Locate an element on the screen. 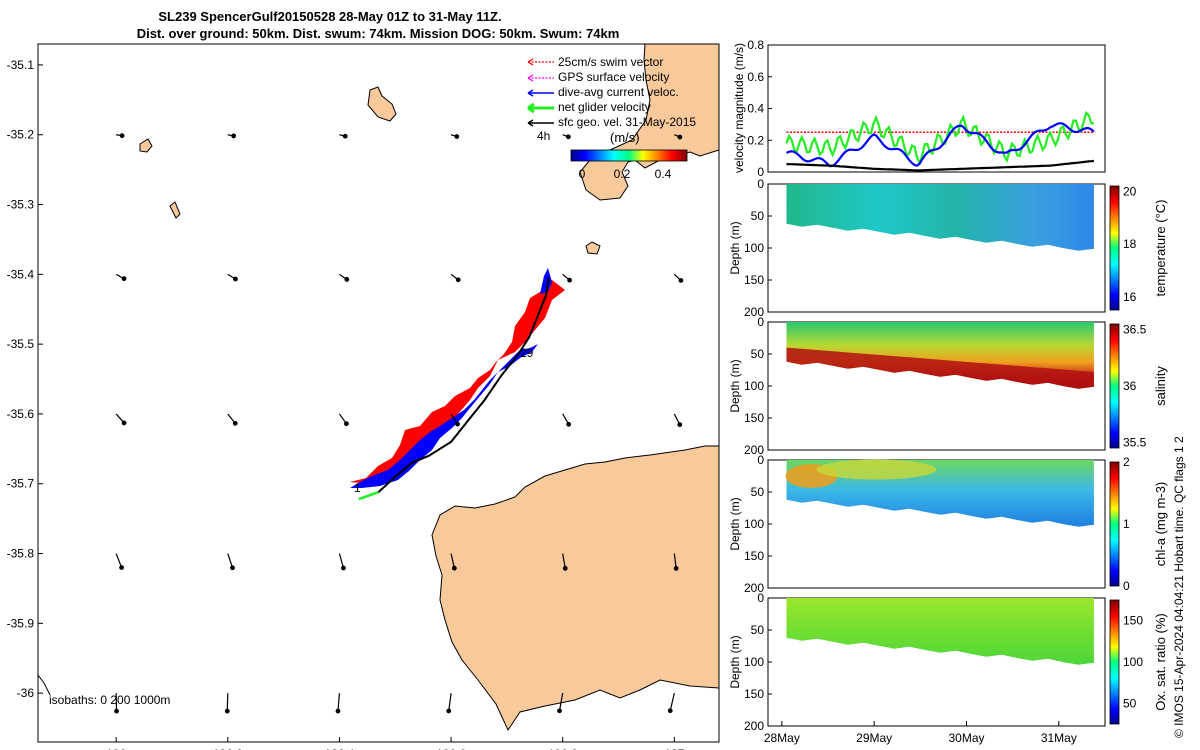 The height and width of the screenshot is (750, 1200). isobaths-label: isobaths: 0 200 1000m is located at coordinates (109, 700).